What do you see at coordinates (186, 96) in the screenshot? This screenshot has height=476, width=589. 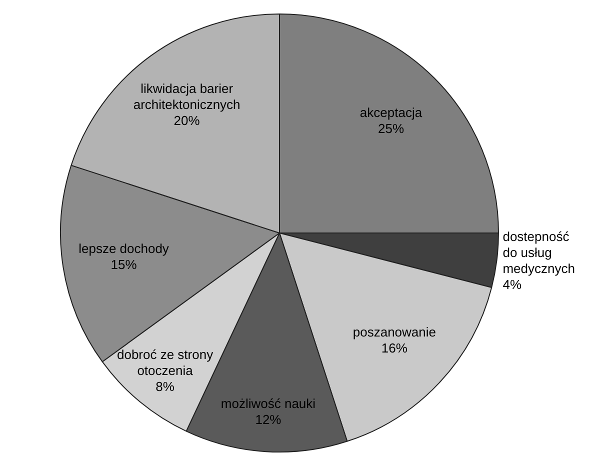 I see `slice-label: likwidacja barier architektonicznych` at bounding box center [186, 96].